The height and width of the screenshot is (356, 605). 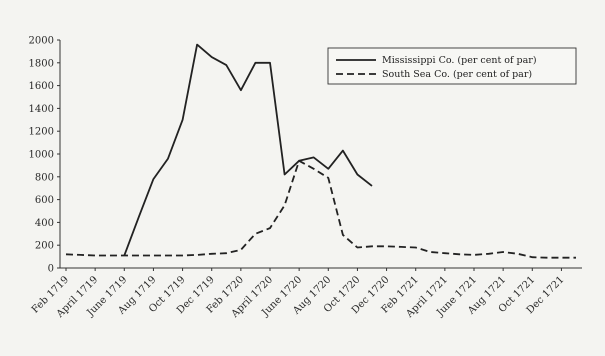 I want to click on y-axis: 0 200 400 600 800 1000 1200 1400 1600 1800 2000, so click(x=45, y=155).